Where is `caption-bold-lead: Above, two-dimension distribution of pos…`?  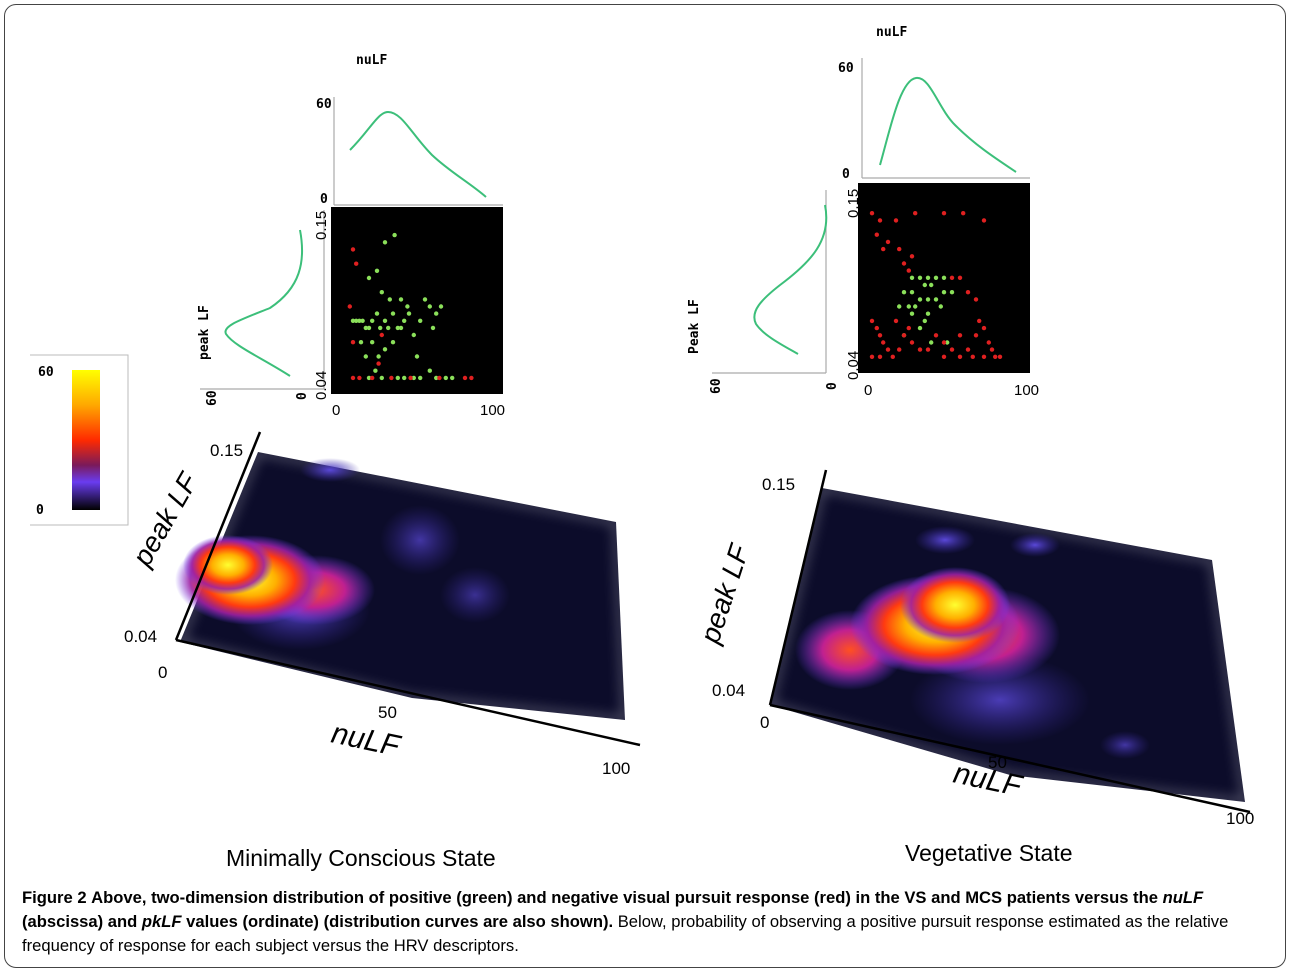 caption-bold-lead: Above, two-dimension distribution of pos… is located at coordinates (624, 897).